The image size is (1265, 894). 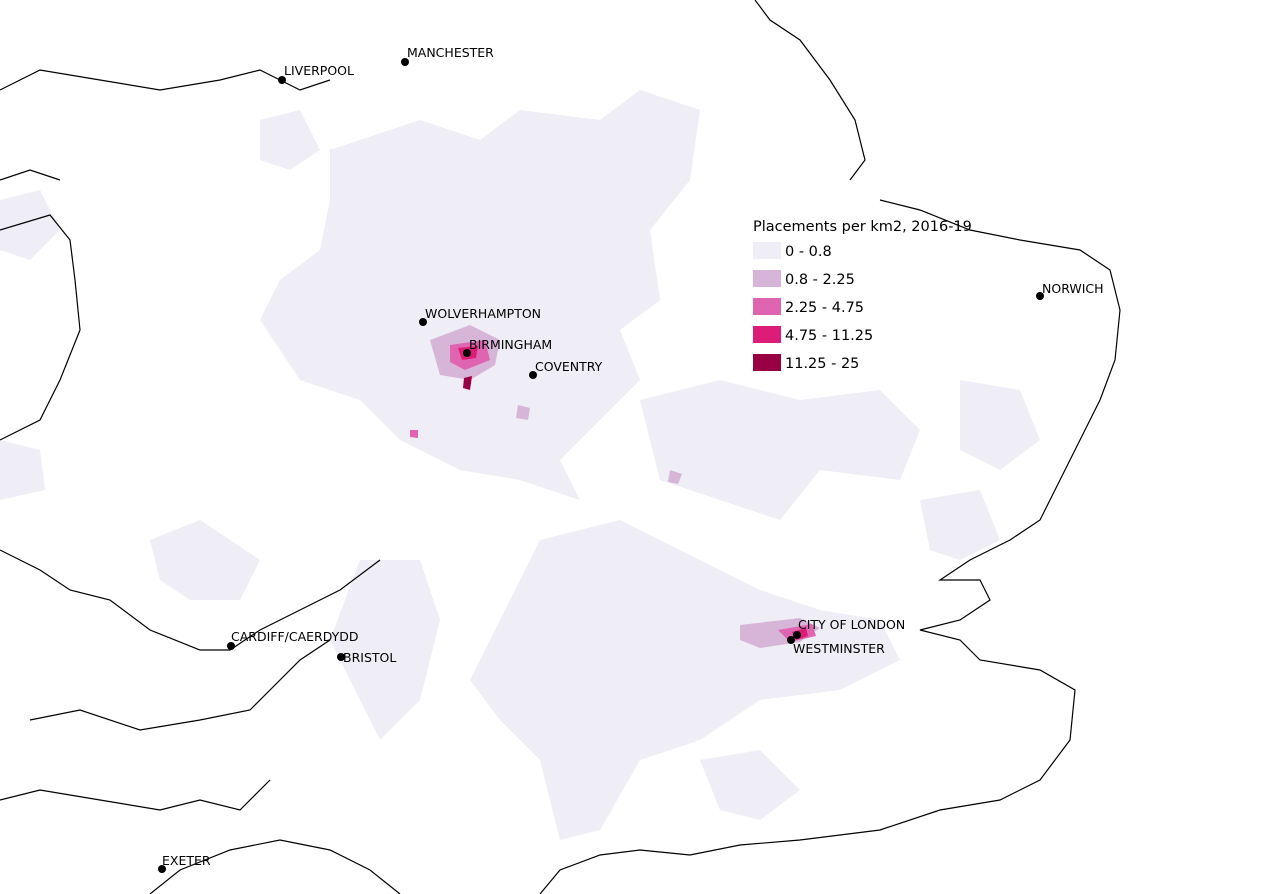 I want to click on legend-label: 11.25 - 25, so click(x=822, y=364).